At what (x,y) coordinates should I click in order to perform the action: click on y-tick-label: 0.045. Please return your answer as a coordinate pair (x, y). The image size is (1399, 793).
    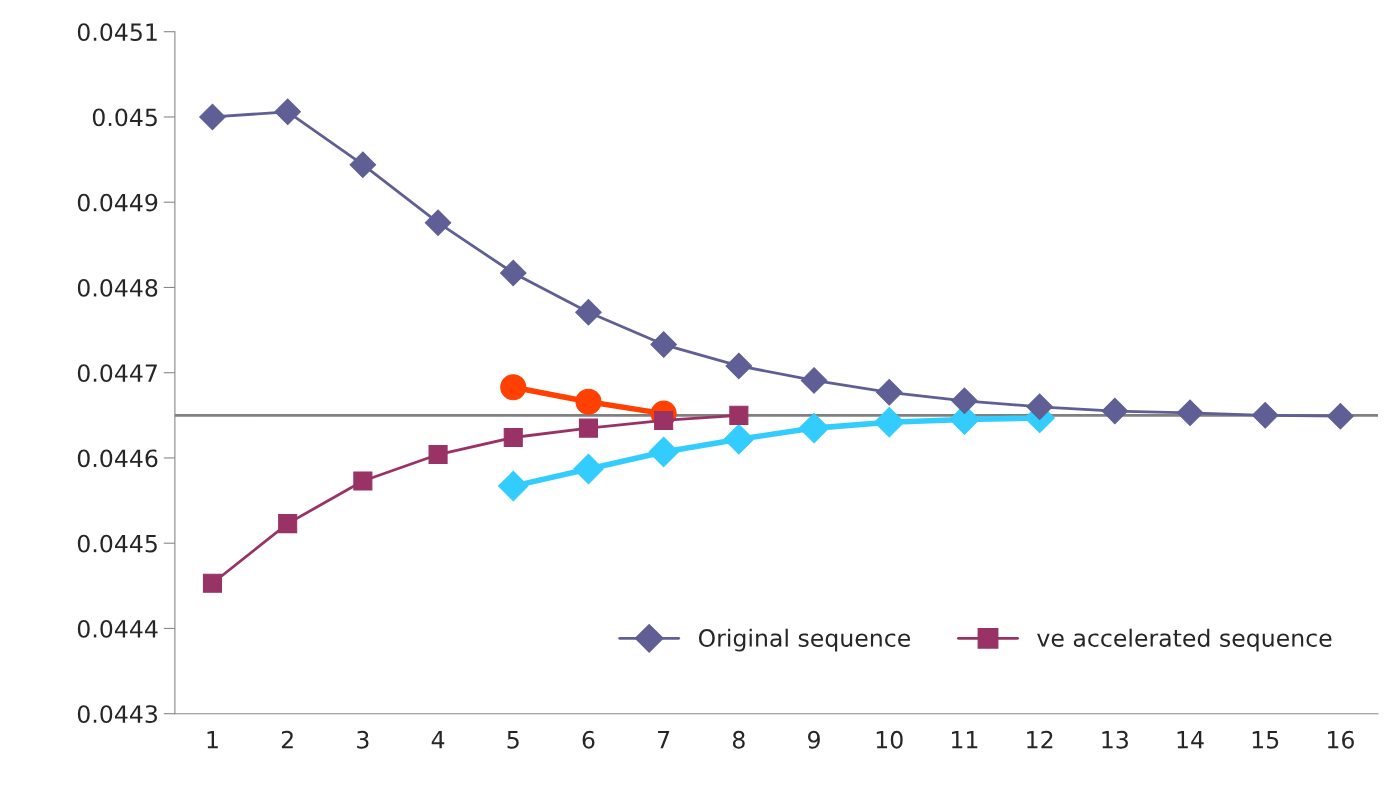
    Looking at the image, I should click on (124, 117).